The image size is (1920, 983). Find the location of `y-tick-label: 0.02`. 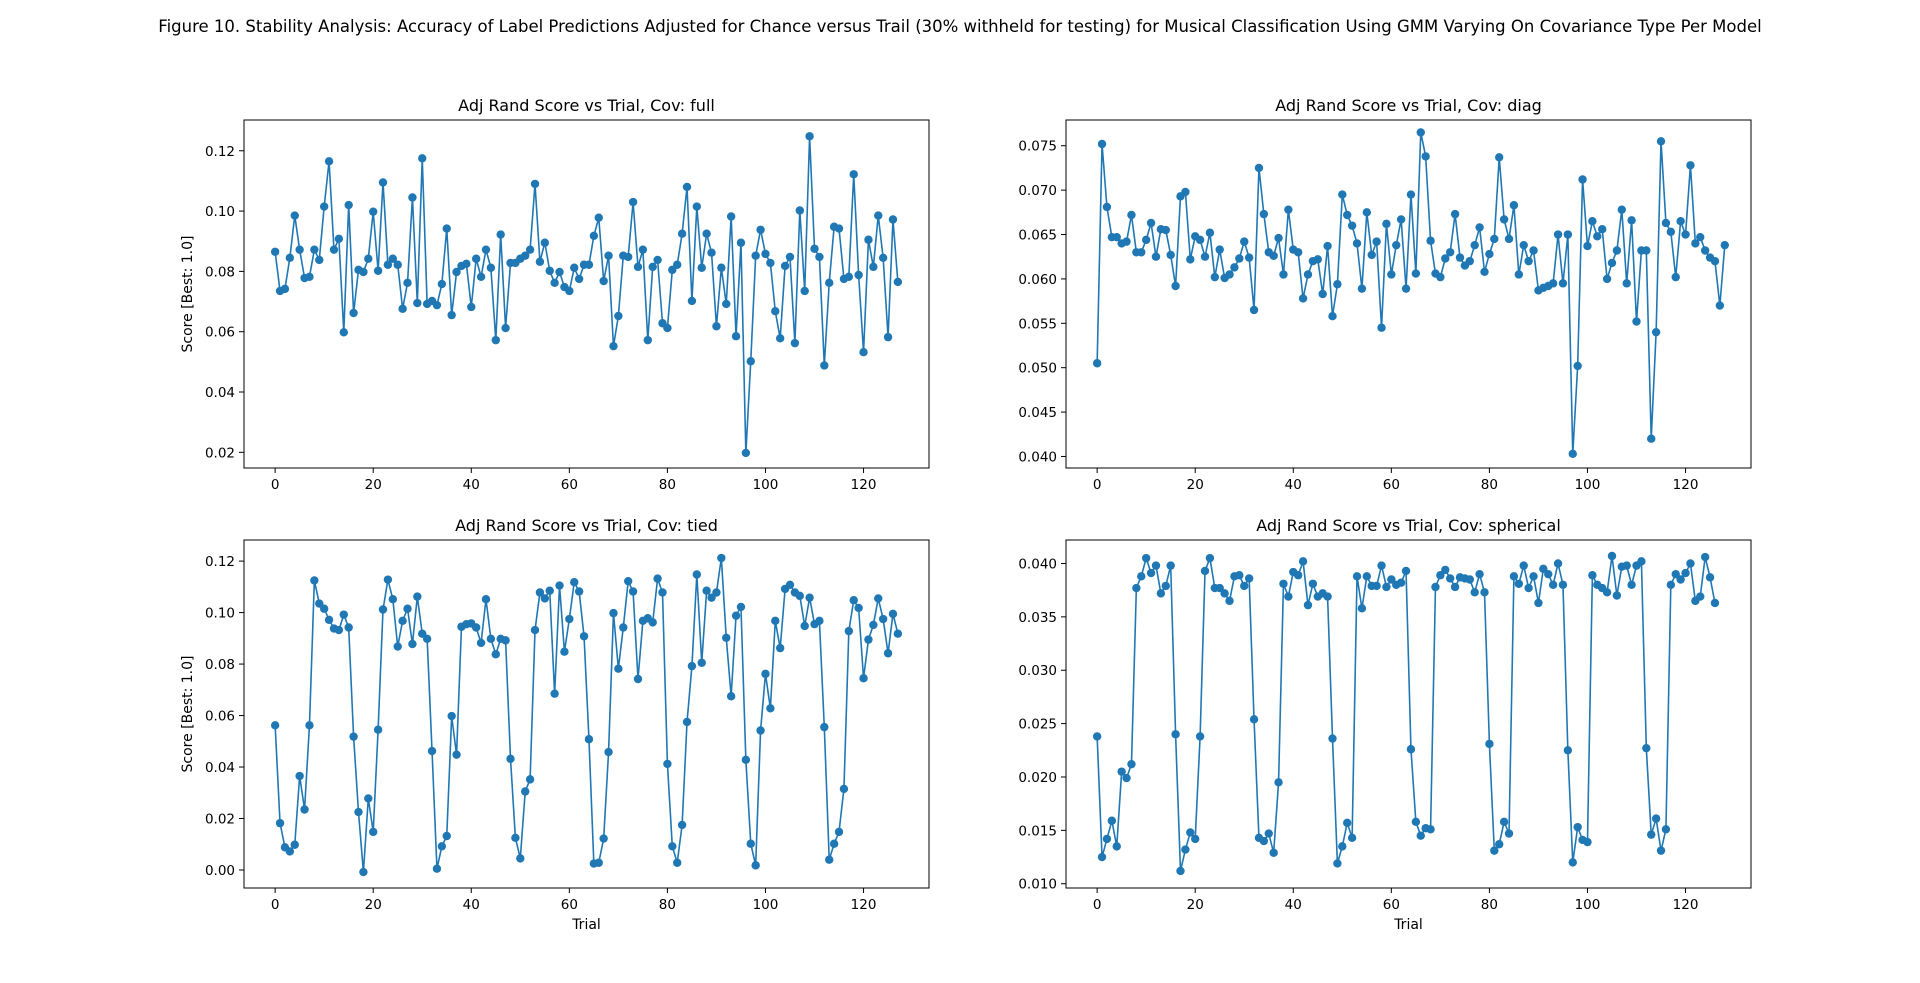

y-tick-label: 0.02 is located at coordinates (220, 820).